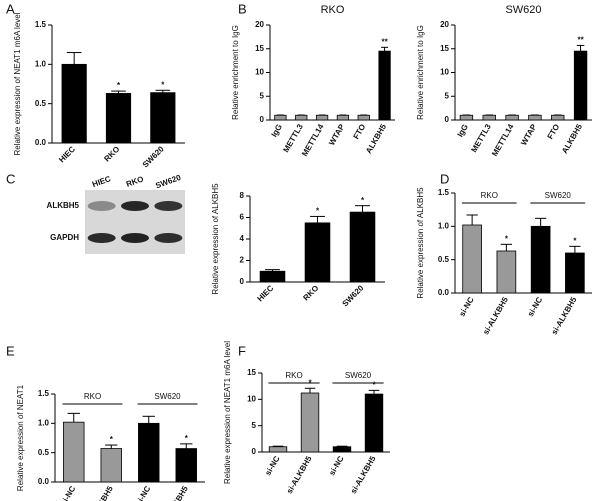 This screenshot has height=501, width=608. Describe the element at coordinates (10, 350) in the screenshot. I see `panel-letter: E` at that location.